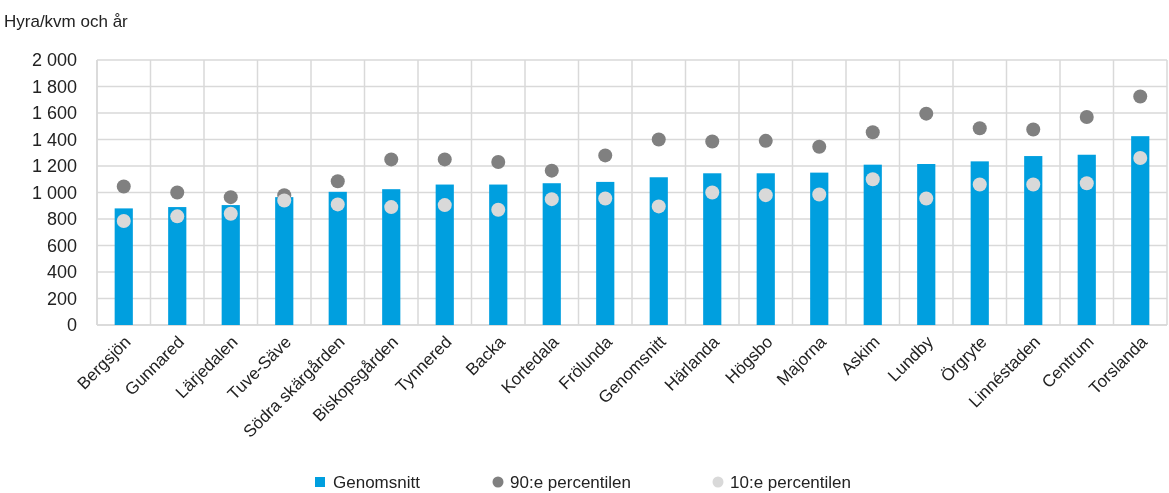 This screenshot has height=493, width=1169. What do you see at coordinates (790, 482) in the screenshot?
I see `legend-label: 10:e percentilen` at bounding box center [790, 482].